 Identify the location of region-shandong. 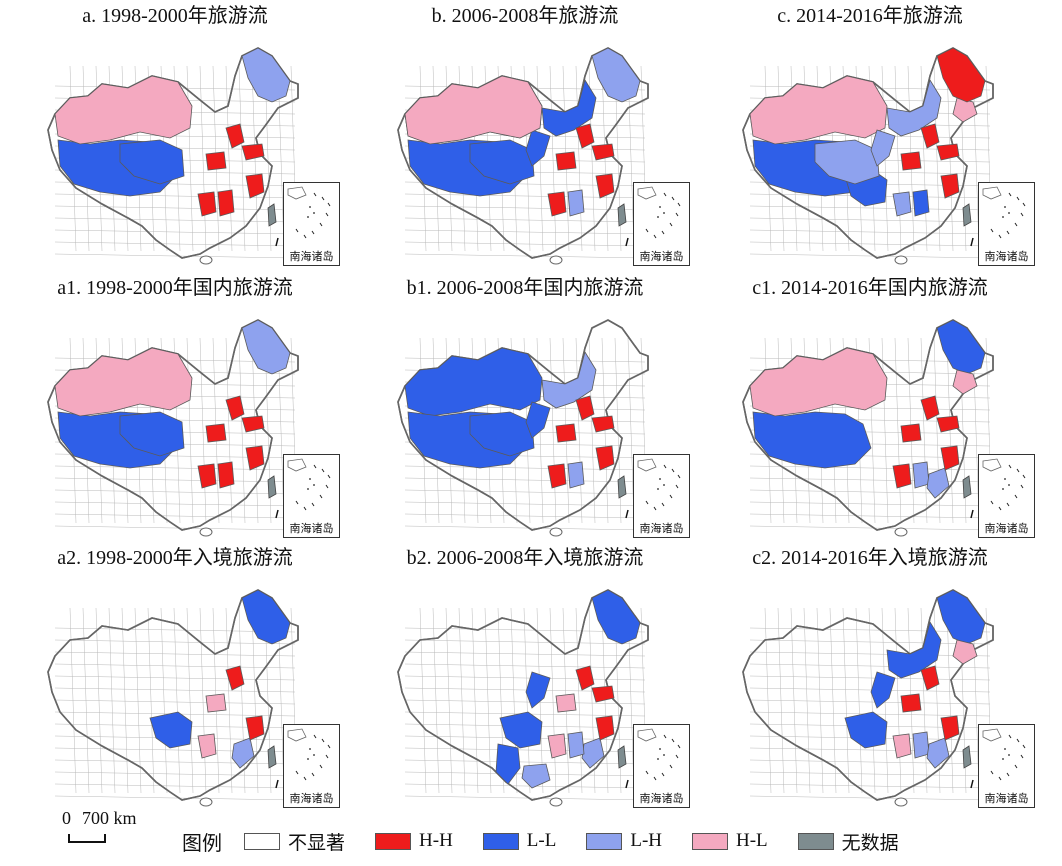
(603, 694).